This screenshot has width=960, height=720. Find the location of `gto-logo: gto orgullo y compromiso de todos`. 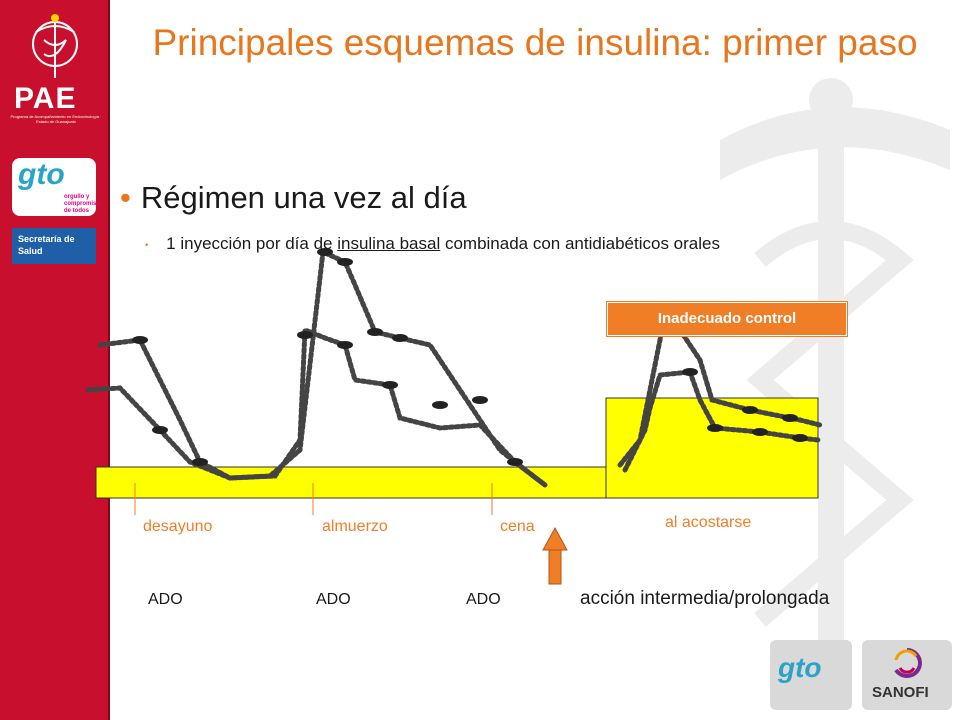

gto-logo: gto orgullo y compromiso de todos is located at coordinates (56, 187).